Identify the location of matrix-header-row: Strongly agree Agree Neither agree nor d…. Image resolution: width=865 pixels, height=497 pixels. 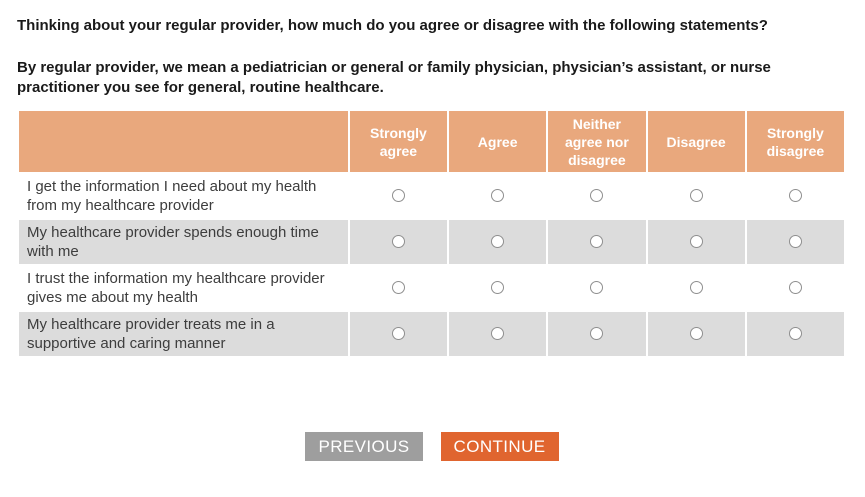
(431, 141).